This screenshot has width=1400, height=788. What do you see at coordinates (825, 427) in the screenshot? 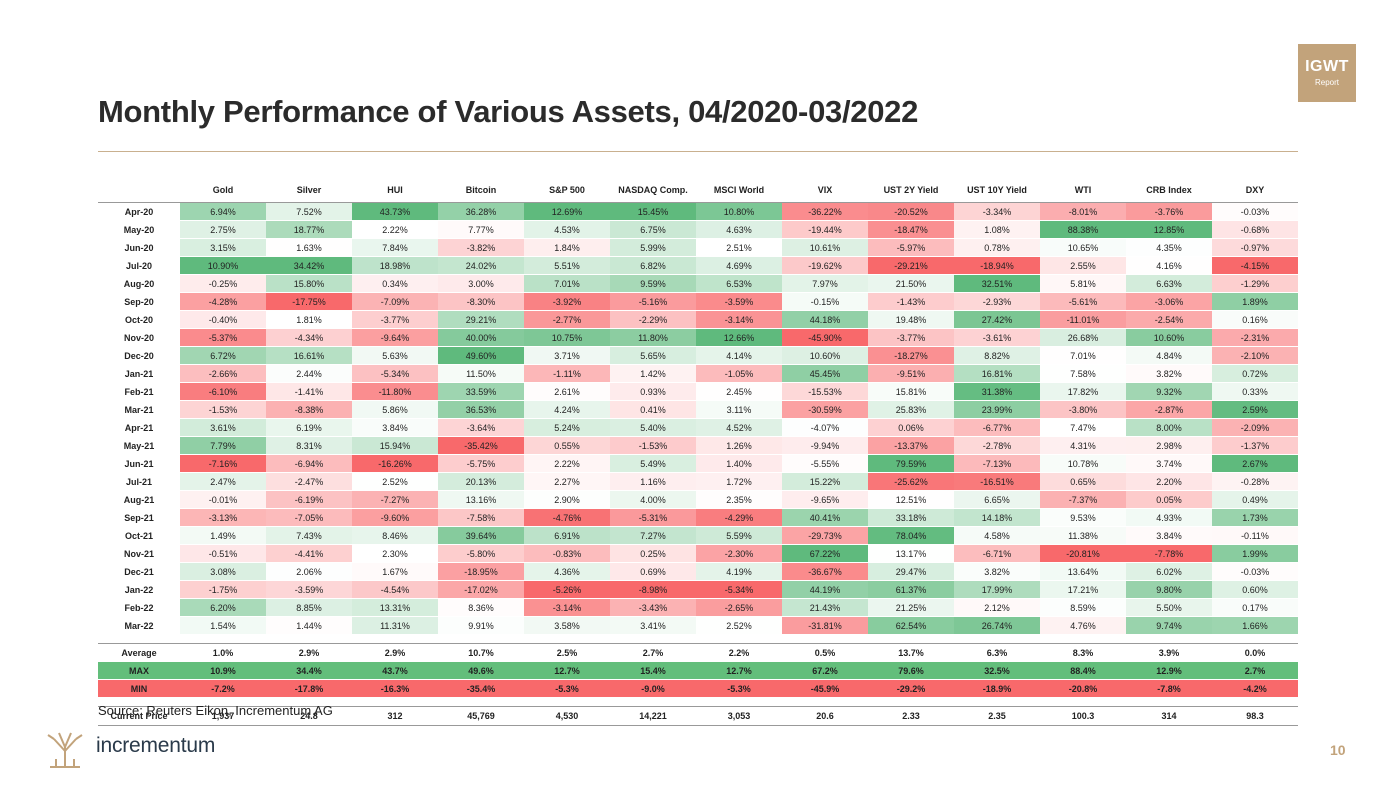
I see `table-cell: -4.07%` at bounding box center [825, 427].